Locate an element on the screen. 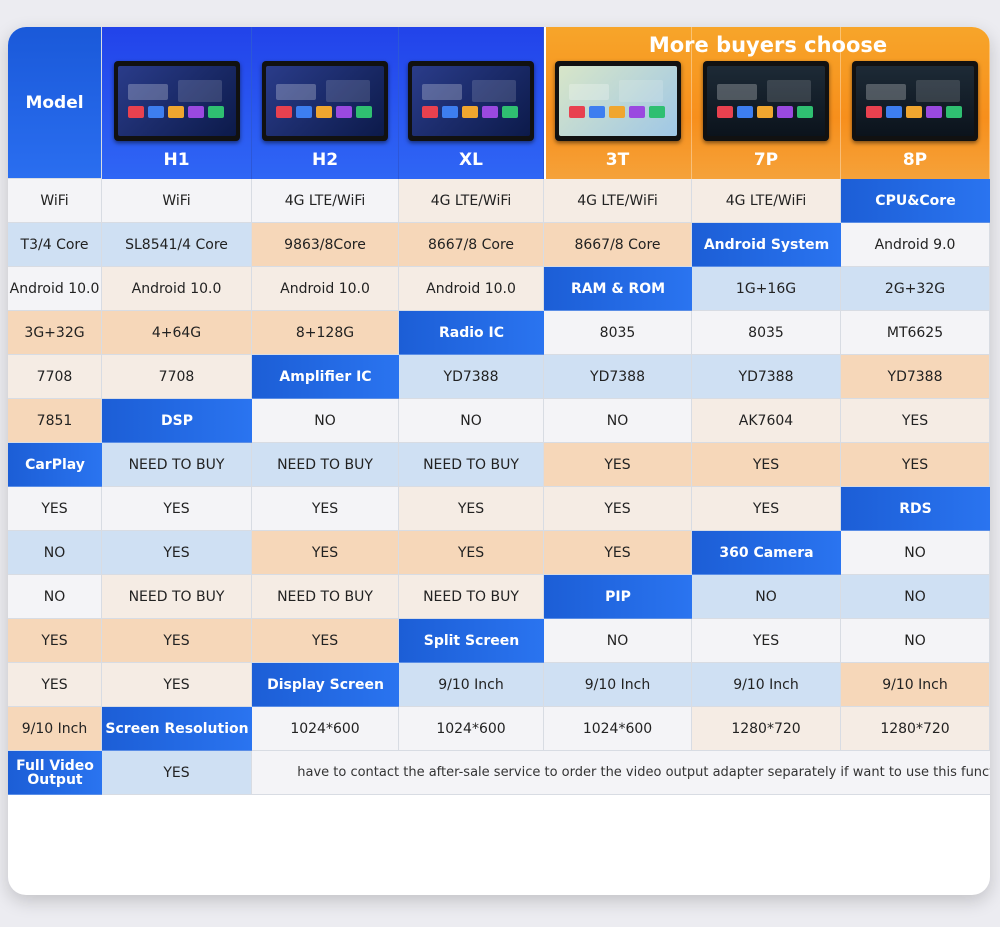 The height and width of the screenshot is (927, 1000). spec-cell: MT6625 is located at coordinates (915, 333).